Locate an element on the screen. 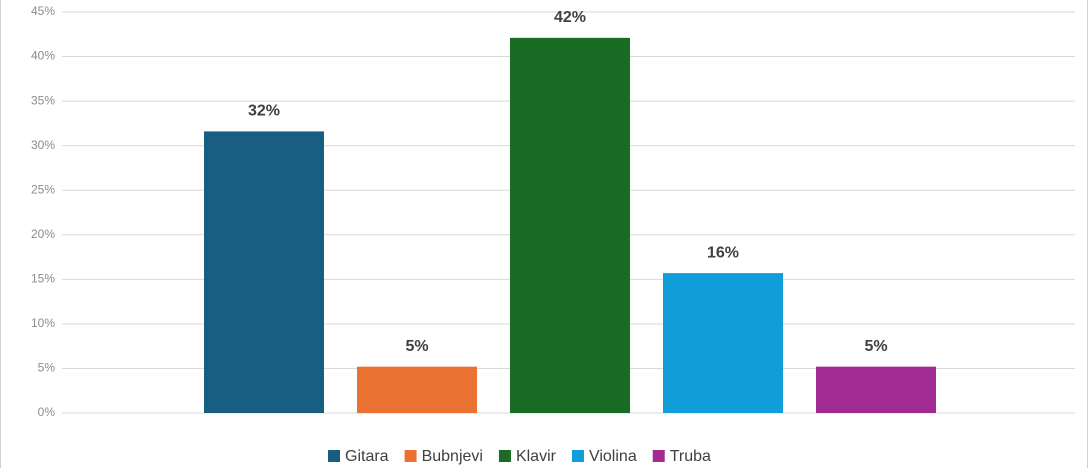 The height and width of the screenshot is (468, 1089). y-tick-label: 40% is located at coordinates (43, 56).